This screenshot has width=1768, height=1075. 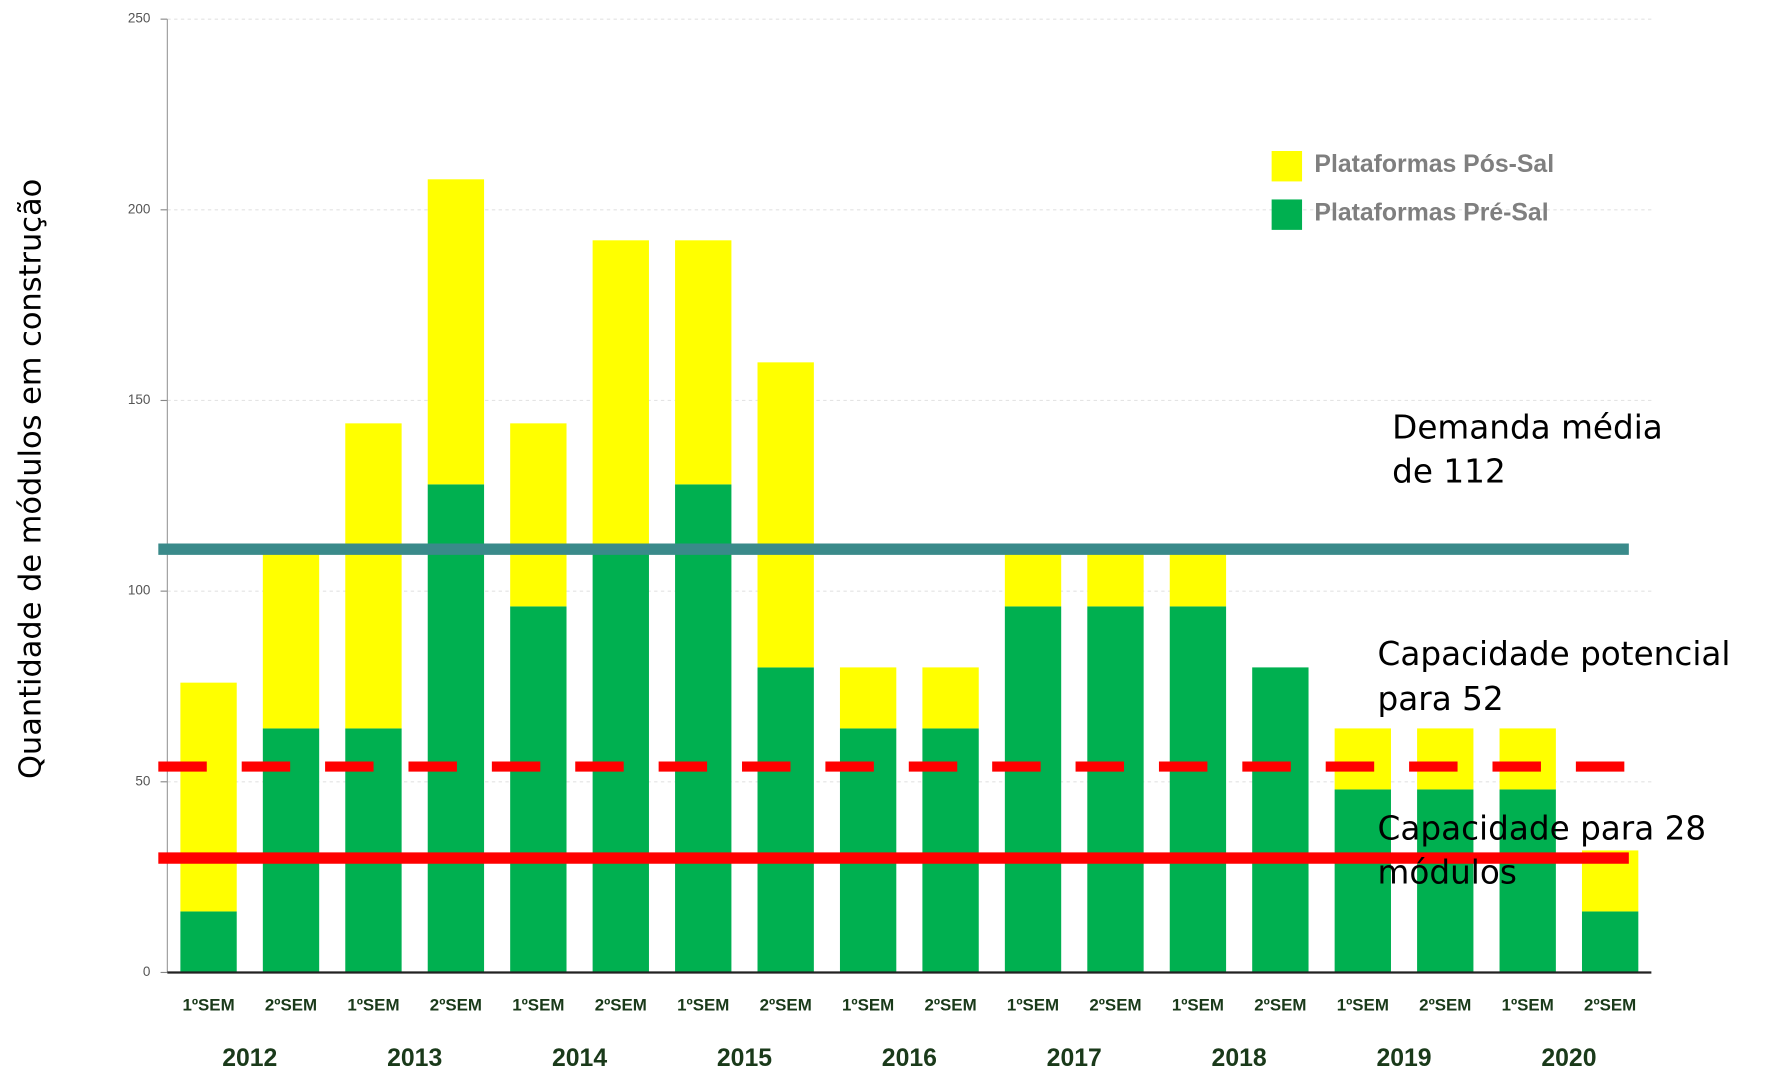 I want to click on y-tick-label: 50, so click(x=142, y=780).